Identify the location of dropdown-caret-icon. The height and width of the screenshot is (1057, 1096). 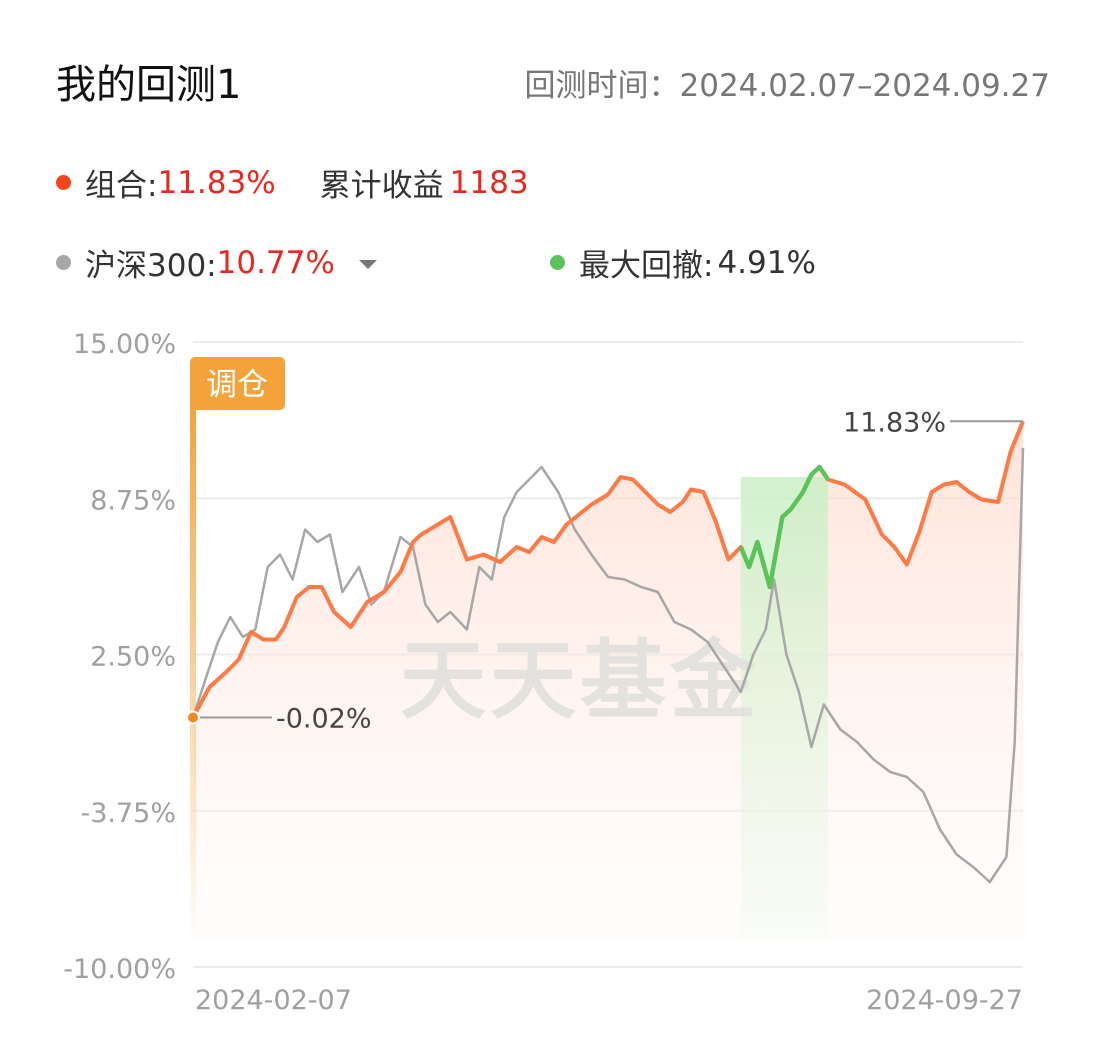
(367, 264).